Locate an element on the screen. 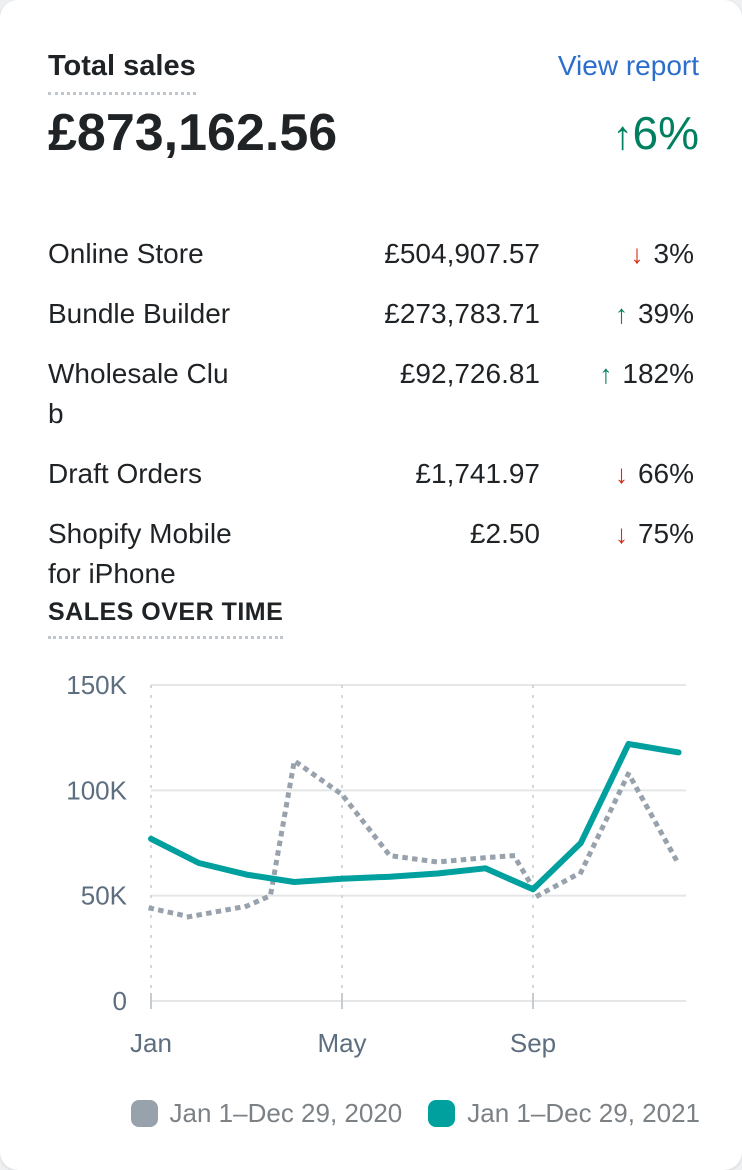  row-change-value: 3% is located at coordinates (673, 253).